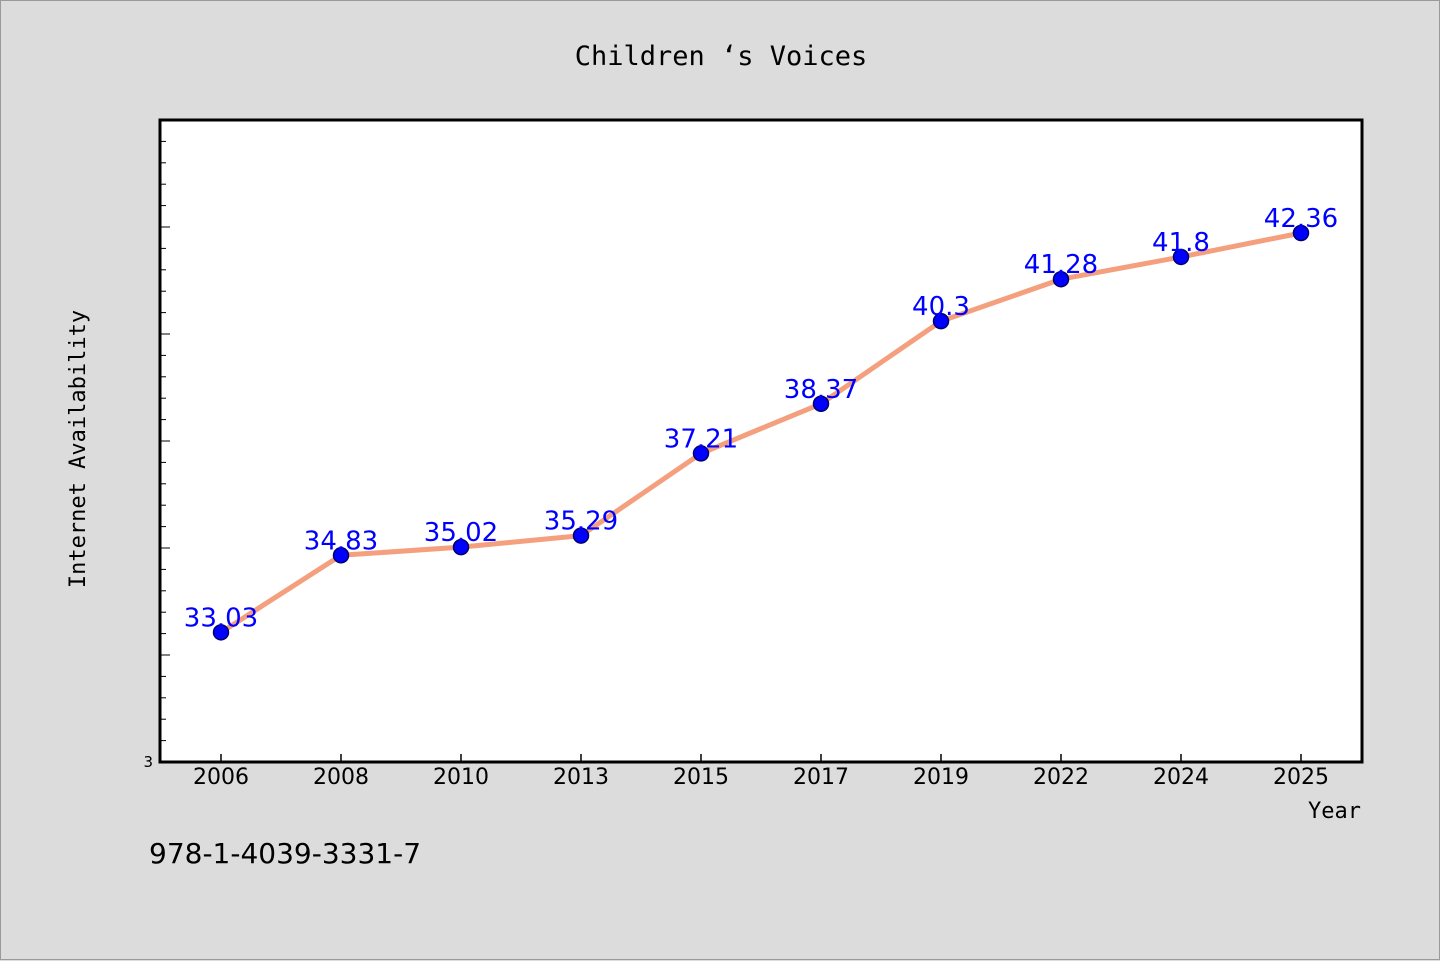 Image resolution: width=1440 pixels, height=961 pixels. I want to click on x-tick-label: 2010, so click(461, 777).